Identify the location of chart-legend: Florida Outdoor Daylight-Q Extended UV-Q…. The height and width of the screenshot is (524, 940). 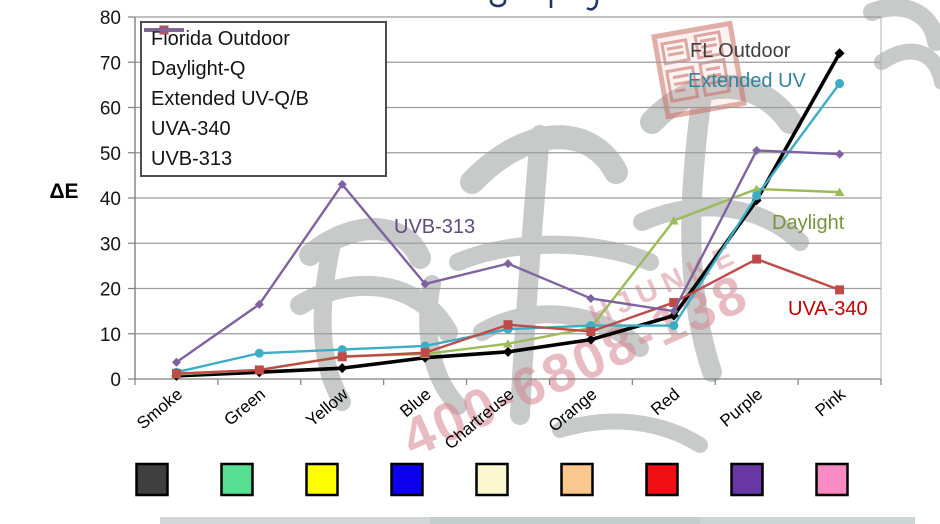
(263, 99).